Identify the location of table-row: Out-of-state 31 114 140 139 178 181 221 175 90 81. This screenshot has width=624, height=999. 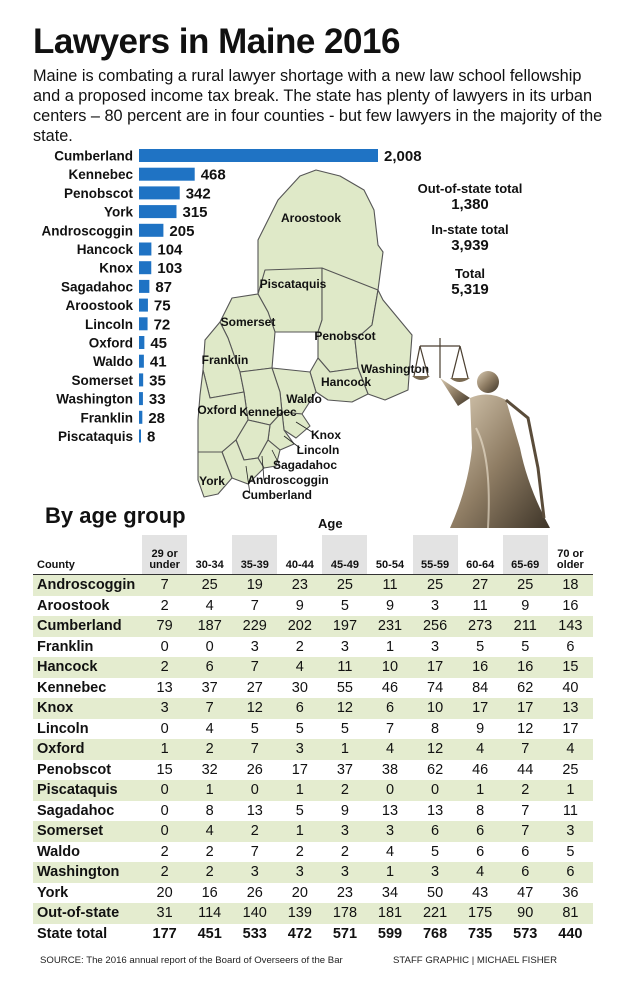
(313, 913).